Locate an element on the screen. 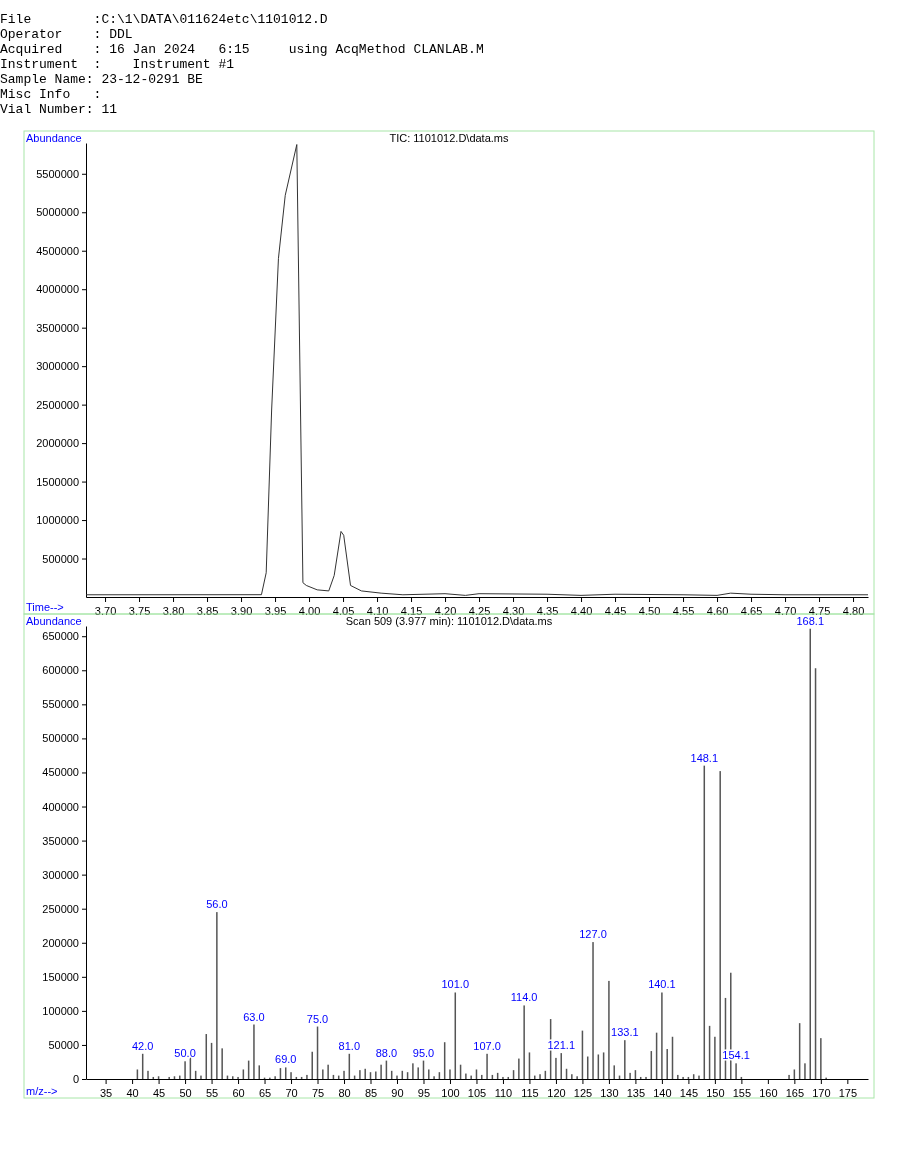  x-tick-label: 4.75 is located at coordinates (819, 610).